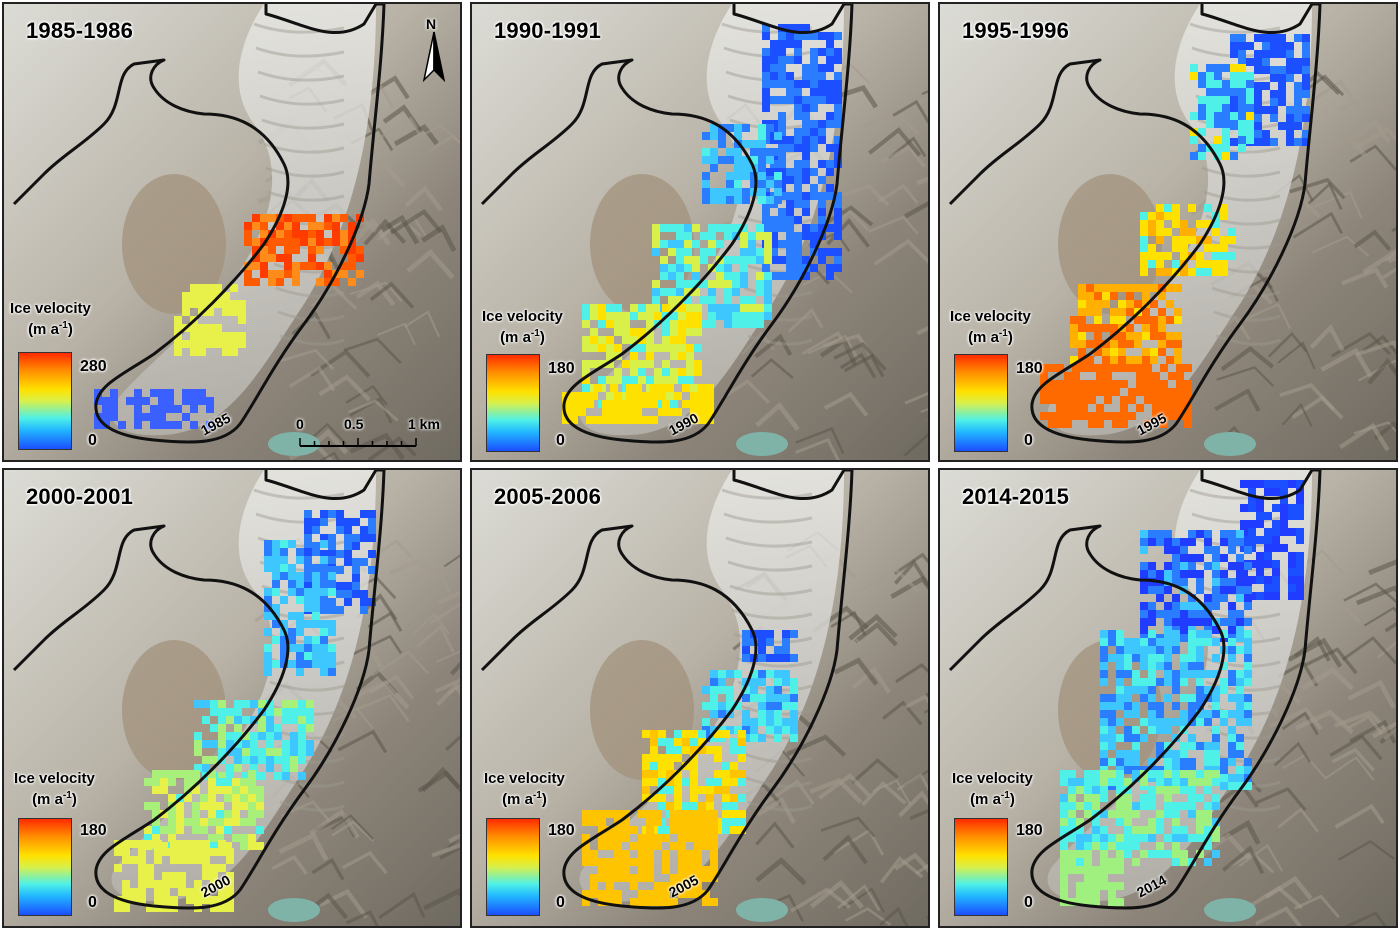 This screenshot has height=930, width=1400. I want to click on legend-title-line1: Ice velocity, so click(54, 778).